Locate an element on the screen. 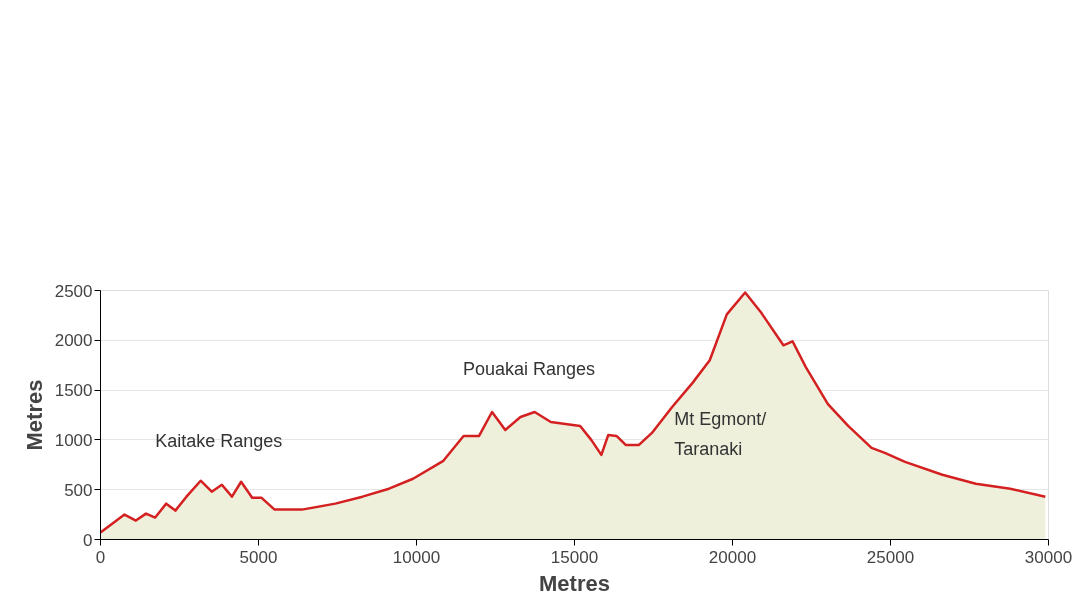  y-tick-label: 0 is located at coordinates (88, 540).